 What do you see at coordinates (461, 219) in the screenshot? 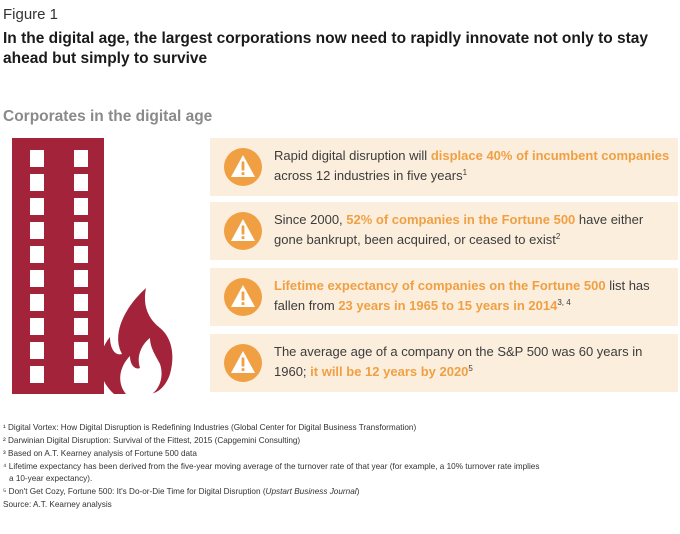
I see `stat-highlight: 52% of companies in the Fortune 500` at bounding box center [461, 219].